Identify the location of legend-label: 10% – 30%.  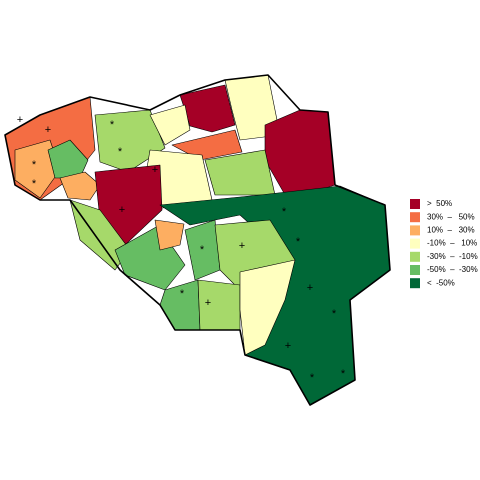
(451, 230).